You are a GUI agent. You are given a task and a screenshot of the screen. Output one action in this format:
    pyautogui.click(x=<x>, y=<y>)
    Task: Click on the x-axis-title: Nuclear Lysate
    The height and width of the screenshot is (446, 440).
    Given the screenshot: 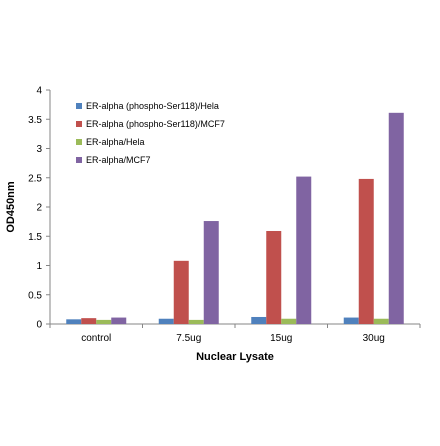 What is the action you would take?
    pyautogui.click(x=235, y=357)
    